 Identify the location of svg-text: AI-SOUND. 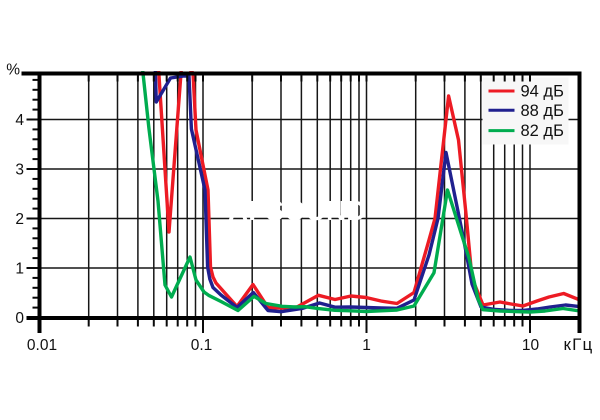
(297, 210).